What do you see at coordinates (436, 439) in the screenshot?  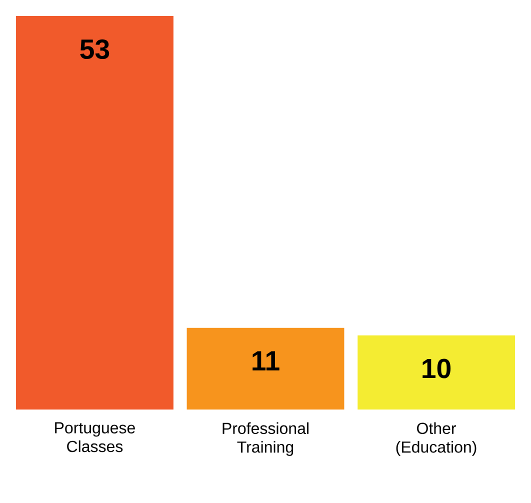 I see `x-tick-label: Other (Education)` at bounding box center [436, 439].